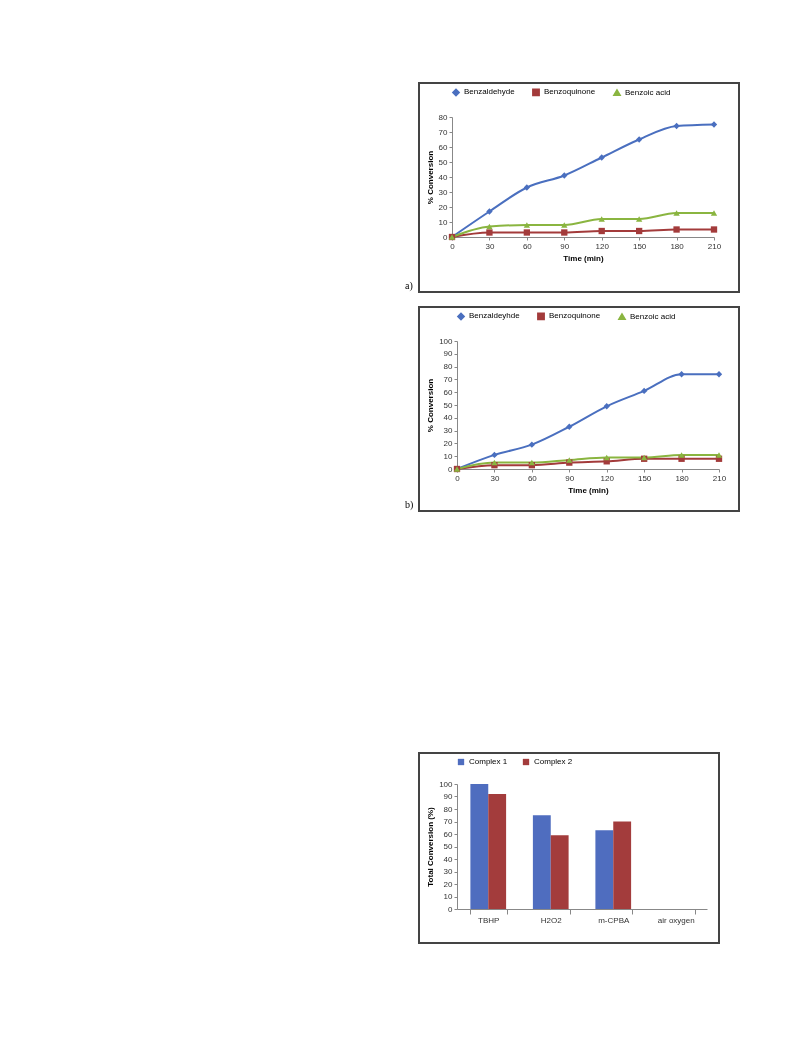  I want to click on text: a), so click(409, 285).